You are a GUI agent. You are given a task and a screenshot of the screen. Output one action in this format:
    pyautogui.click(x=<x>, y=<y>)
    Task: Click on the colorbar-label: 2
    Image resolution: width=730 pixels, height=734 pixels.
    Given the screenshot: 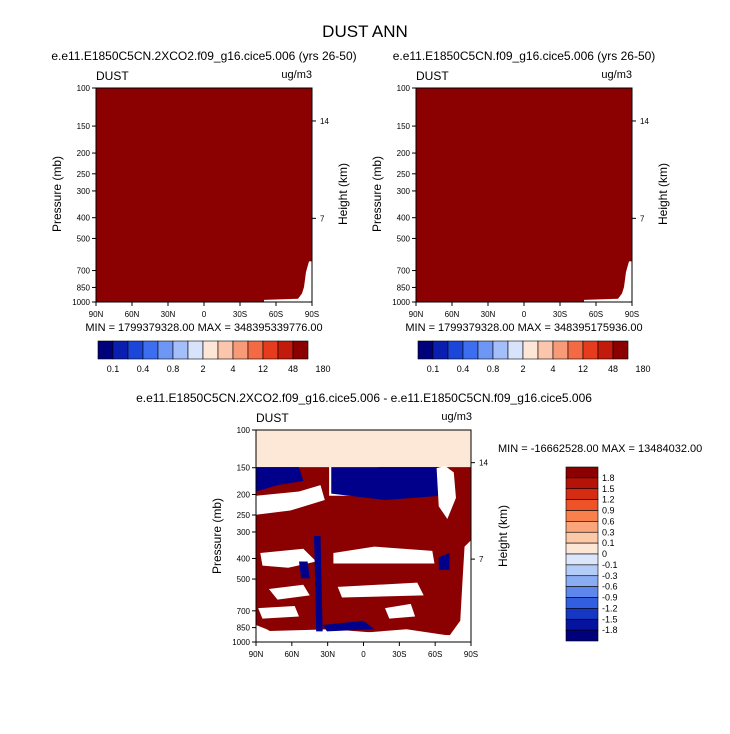 What is the action you would take?
    pyautogui.click(x=522, y=369)
    